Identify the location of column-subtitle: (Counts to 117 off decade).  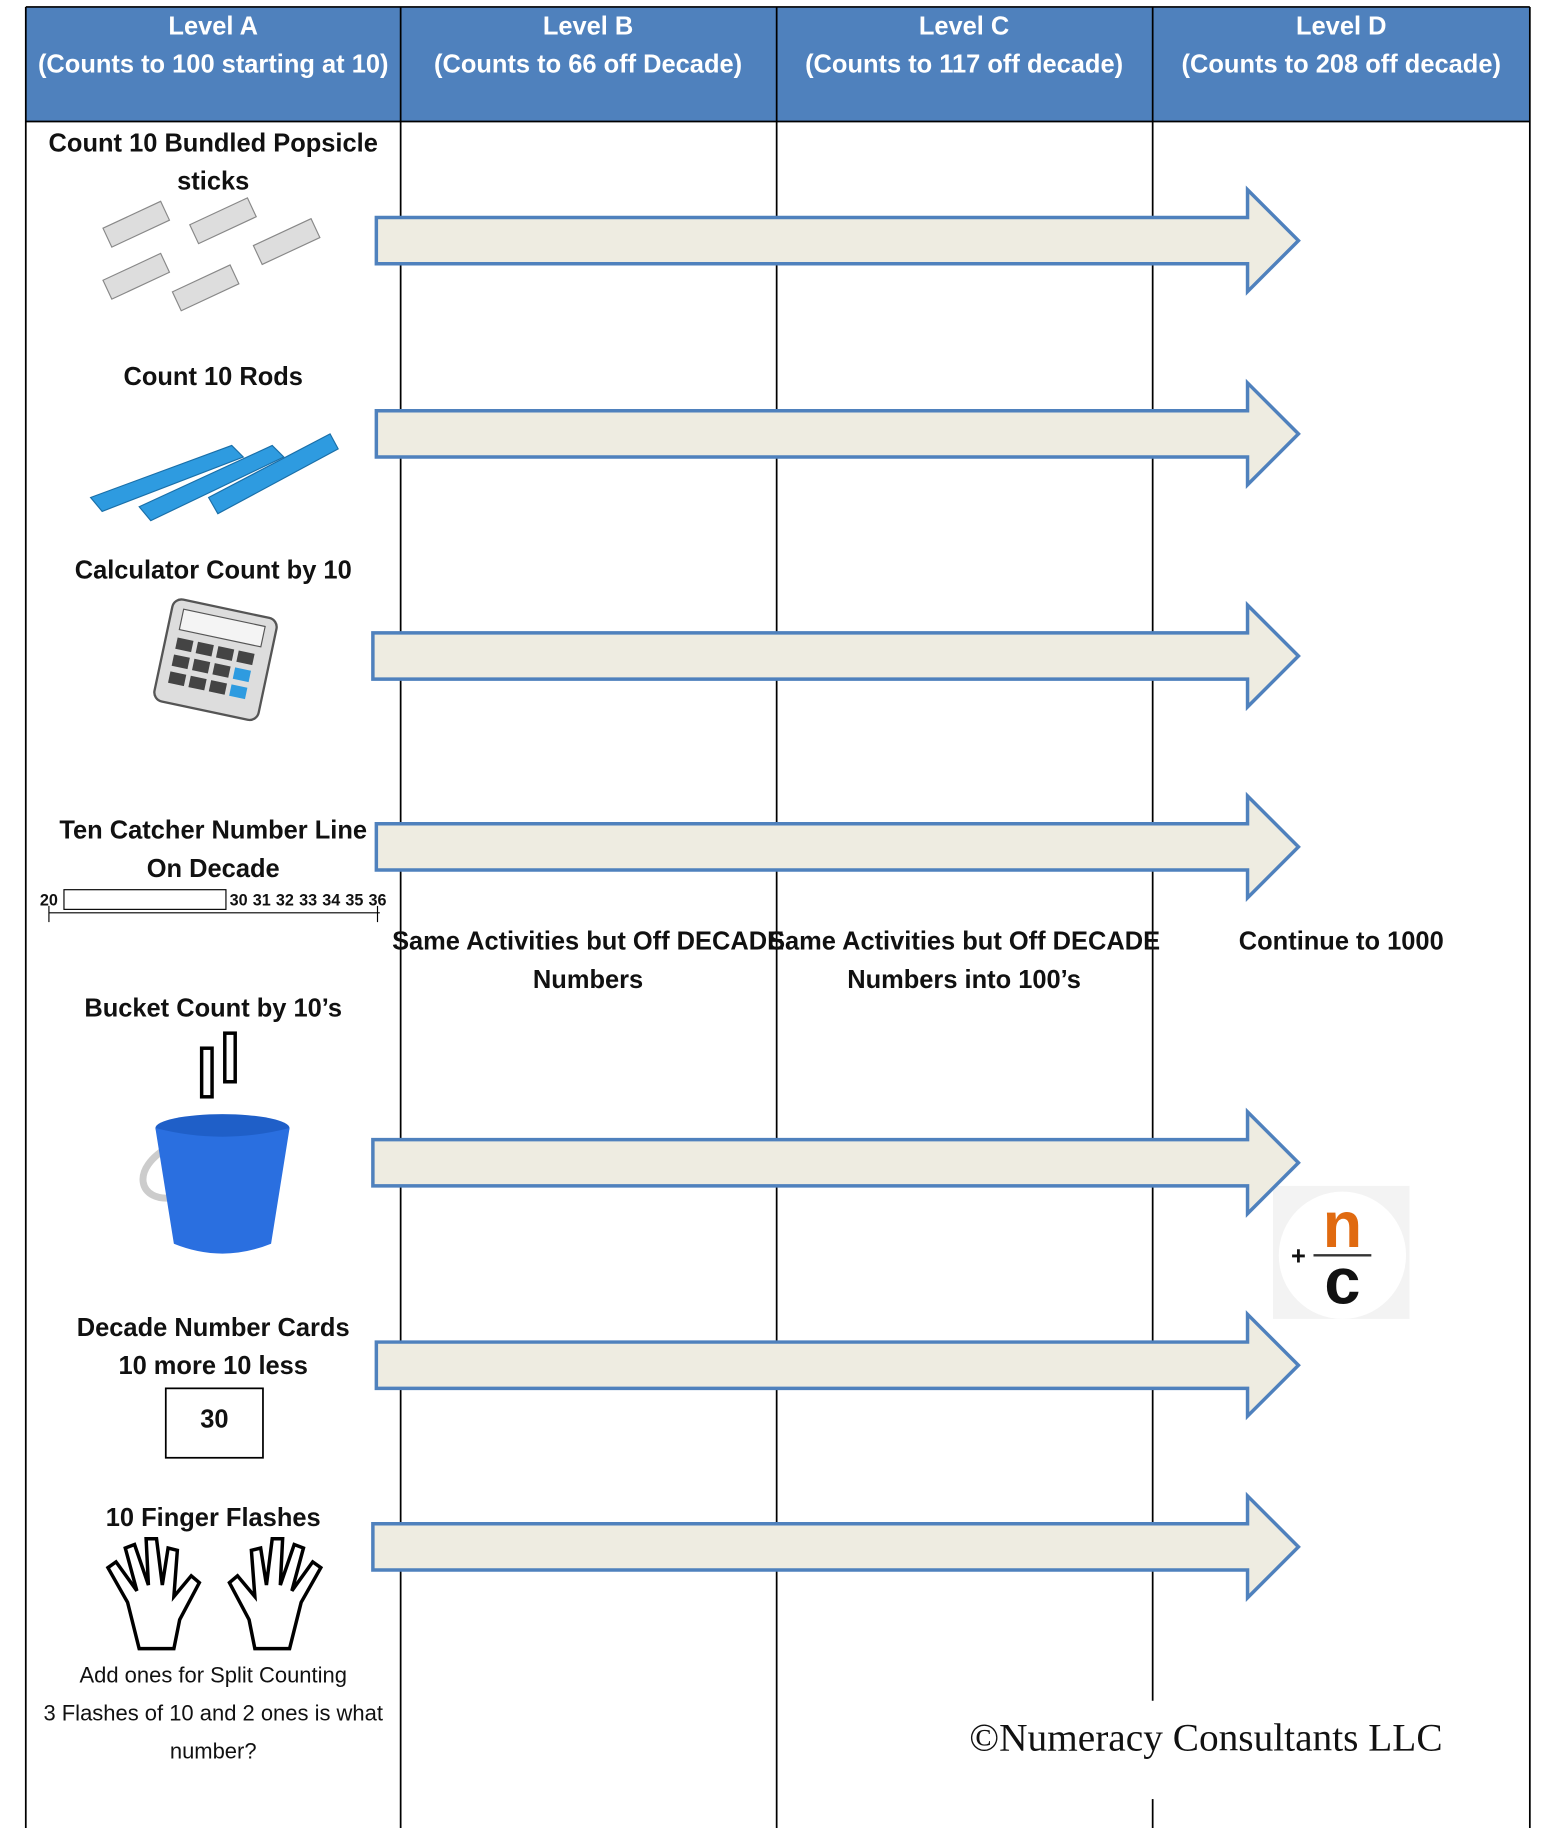
(964, 65).